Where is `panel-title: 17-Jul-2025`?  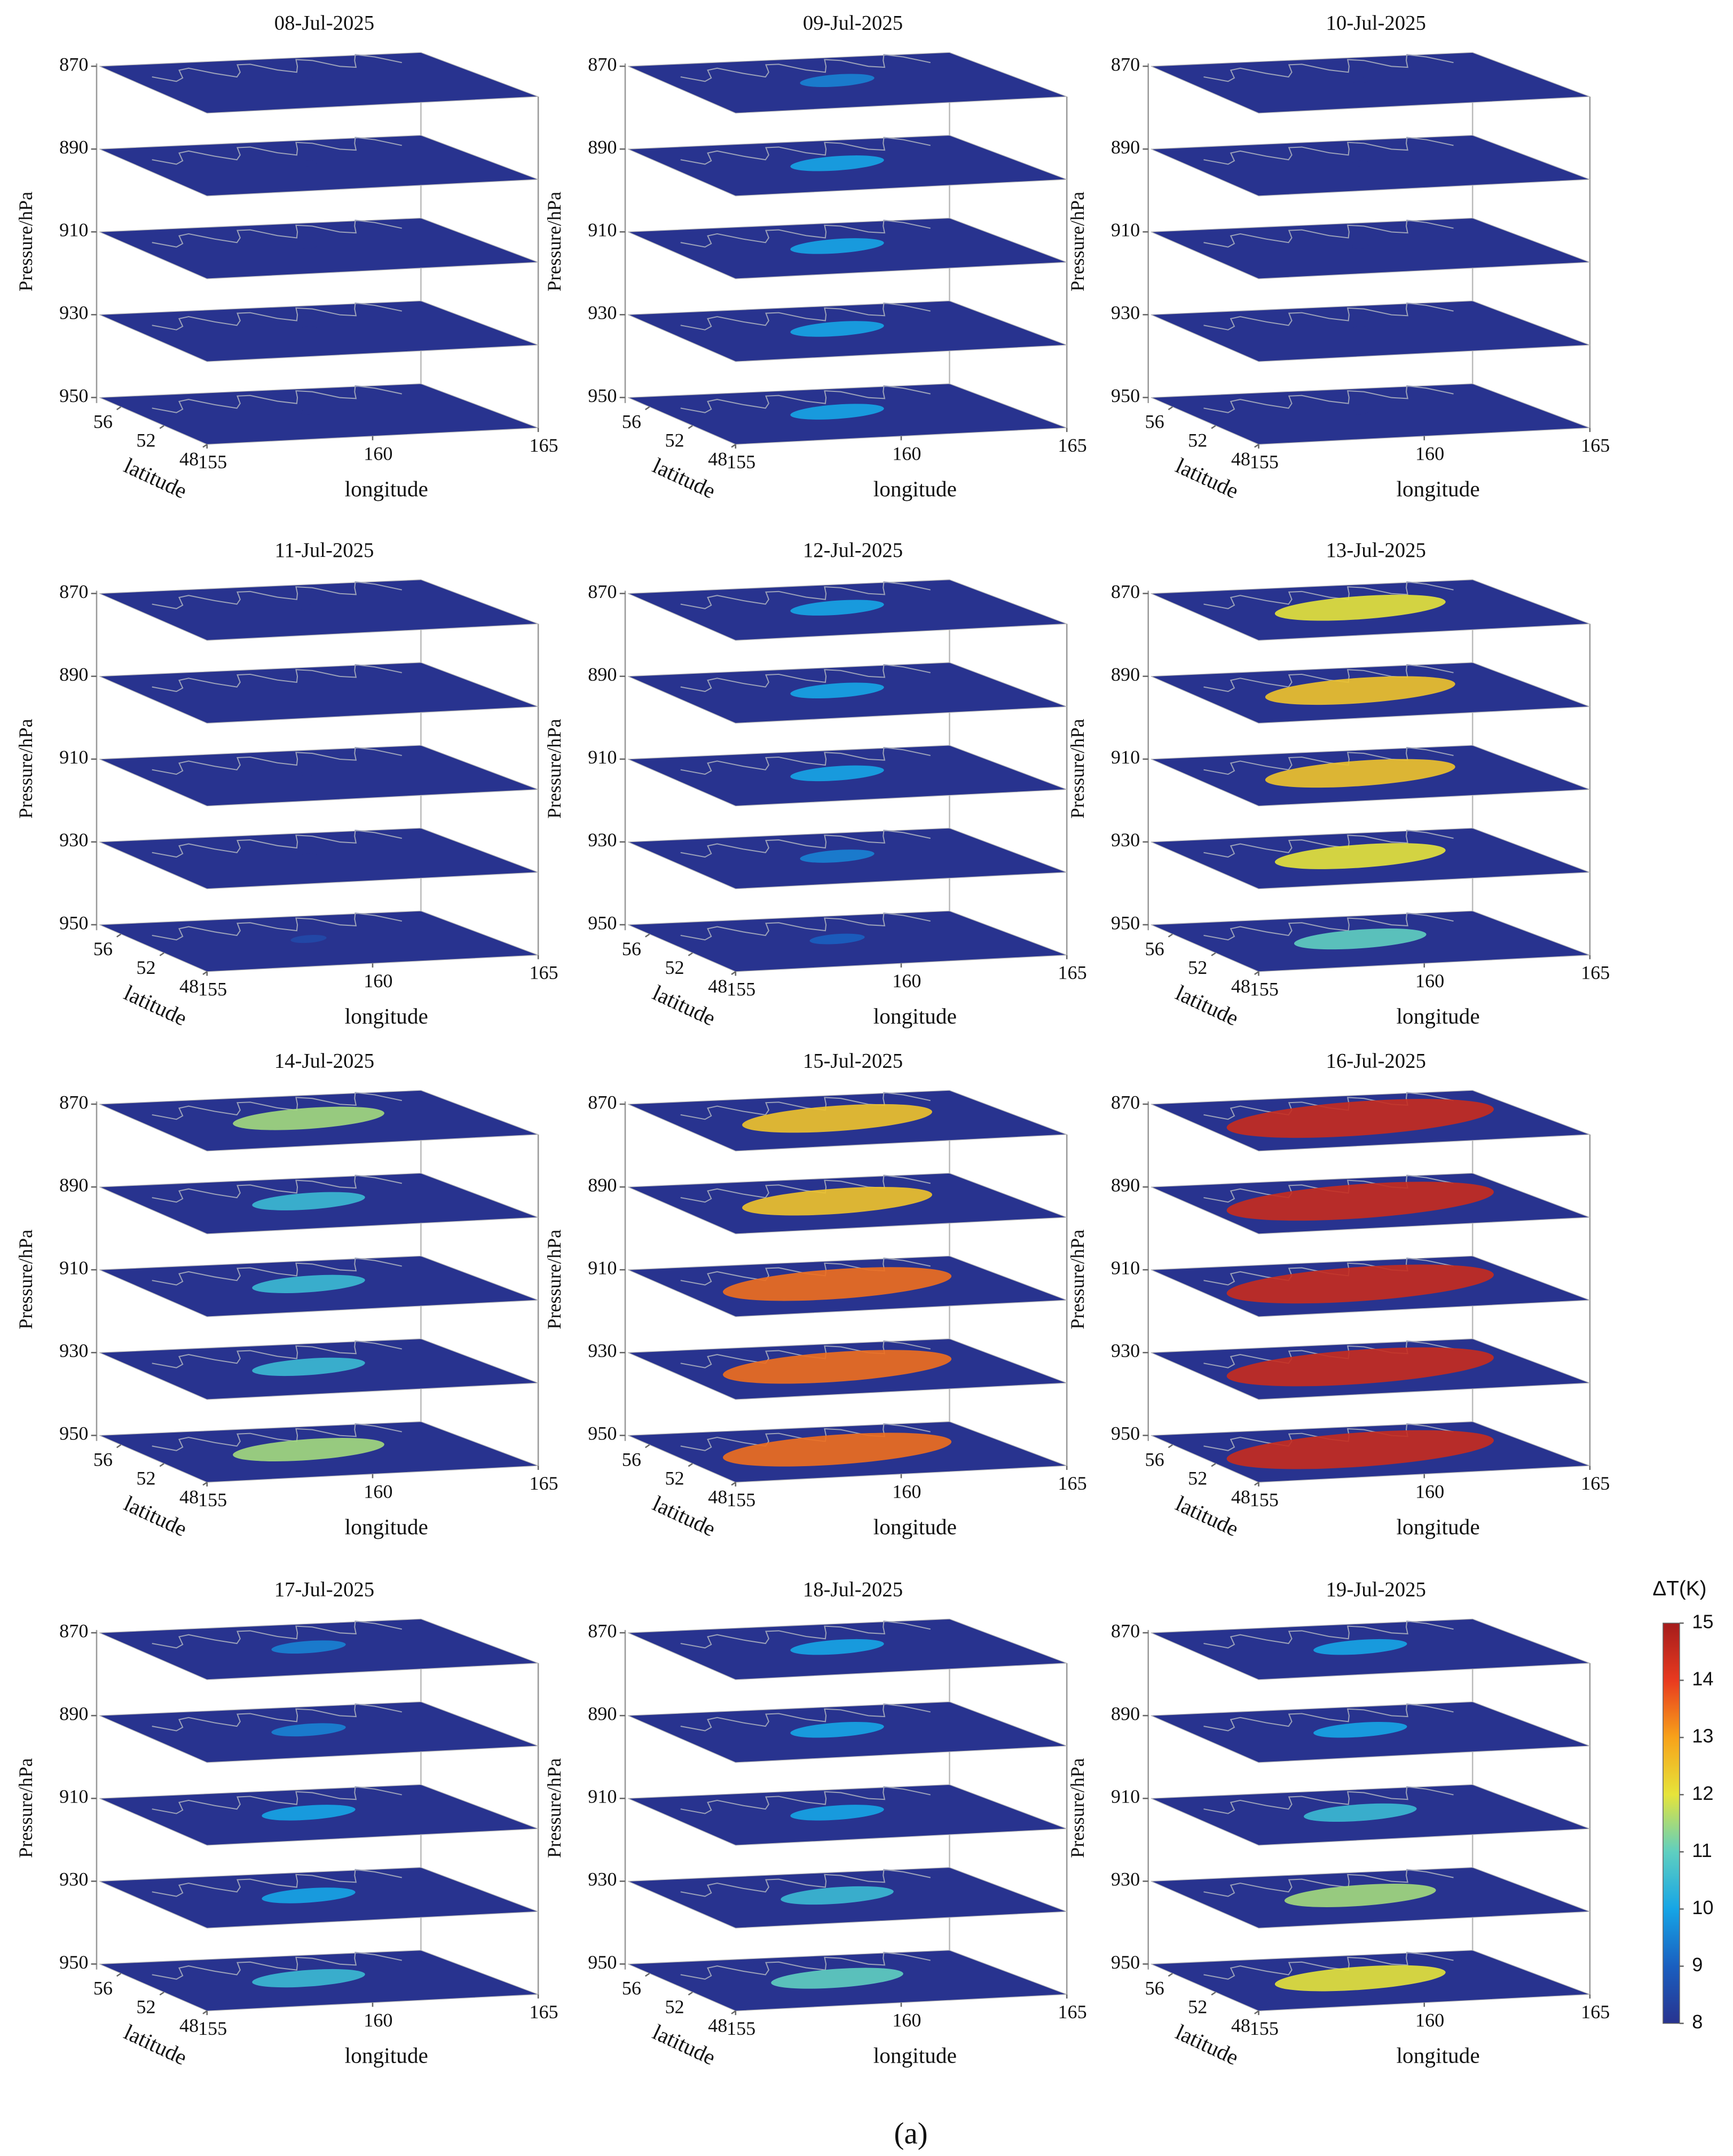 panel-title: 17-Jul-2025 is located at coordinates (324, 1589).